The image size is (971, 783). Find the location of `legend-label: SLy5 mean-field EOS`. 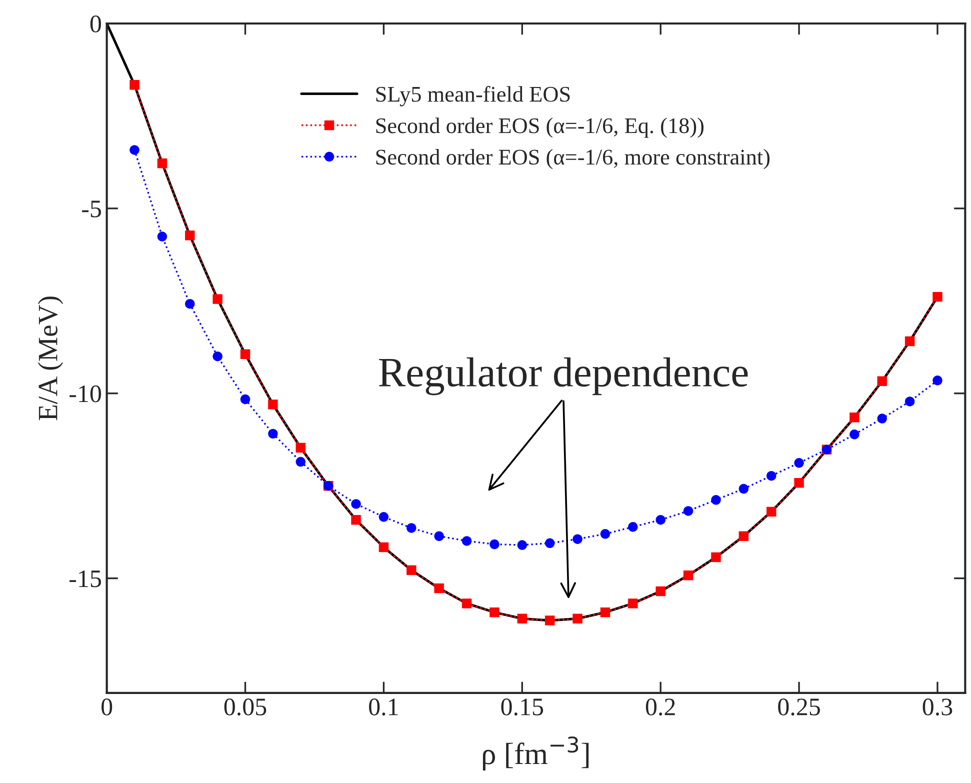

legend-label: SLy5 mean-field EOS is located at coordinates (473, 96).